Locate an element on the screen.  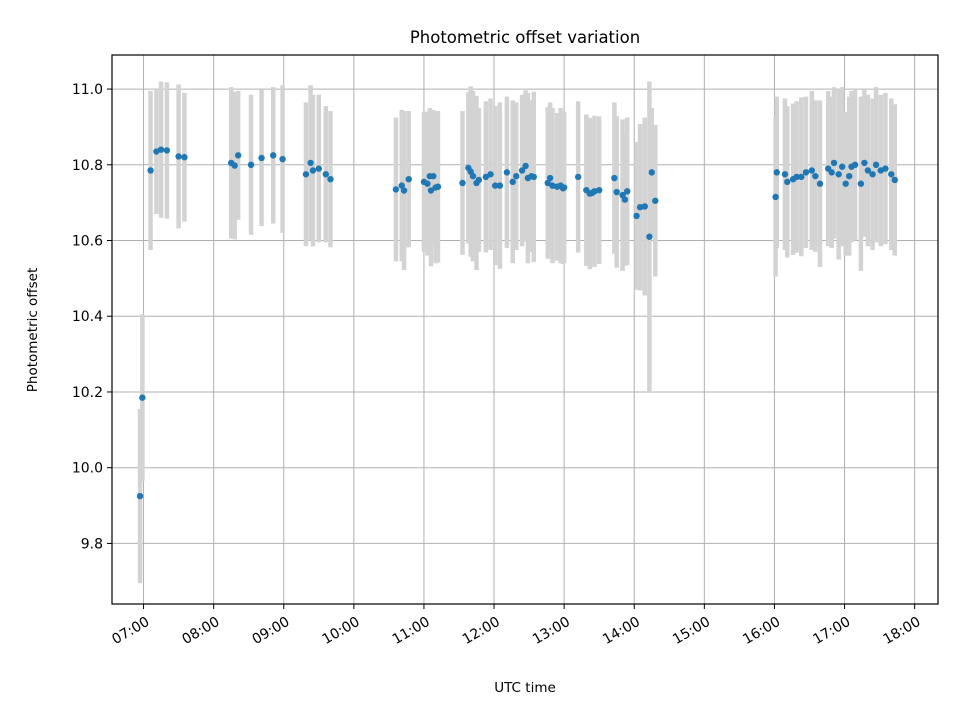
y-axis-label: Photometric offset is located at coordinates (33, 330).